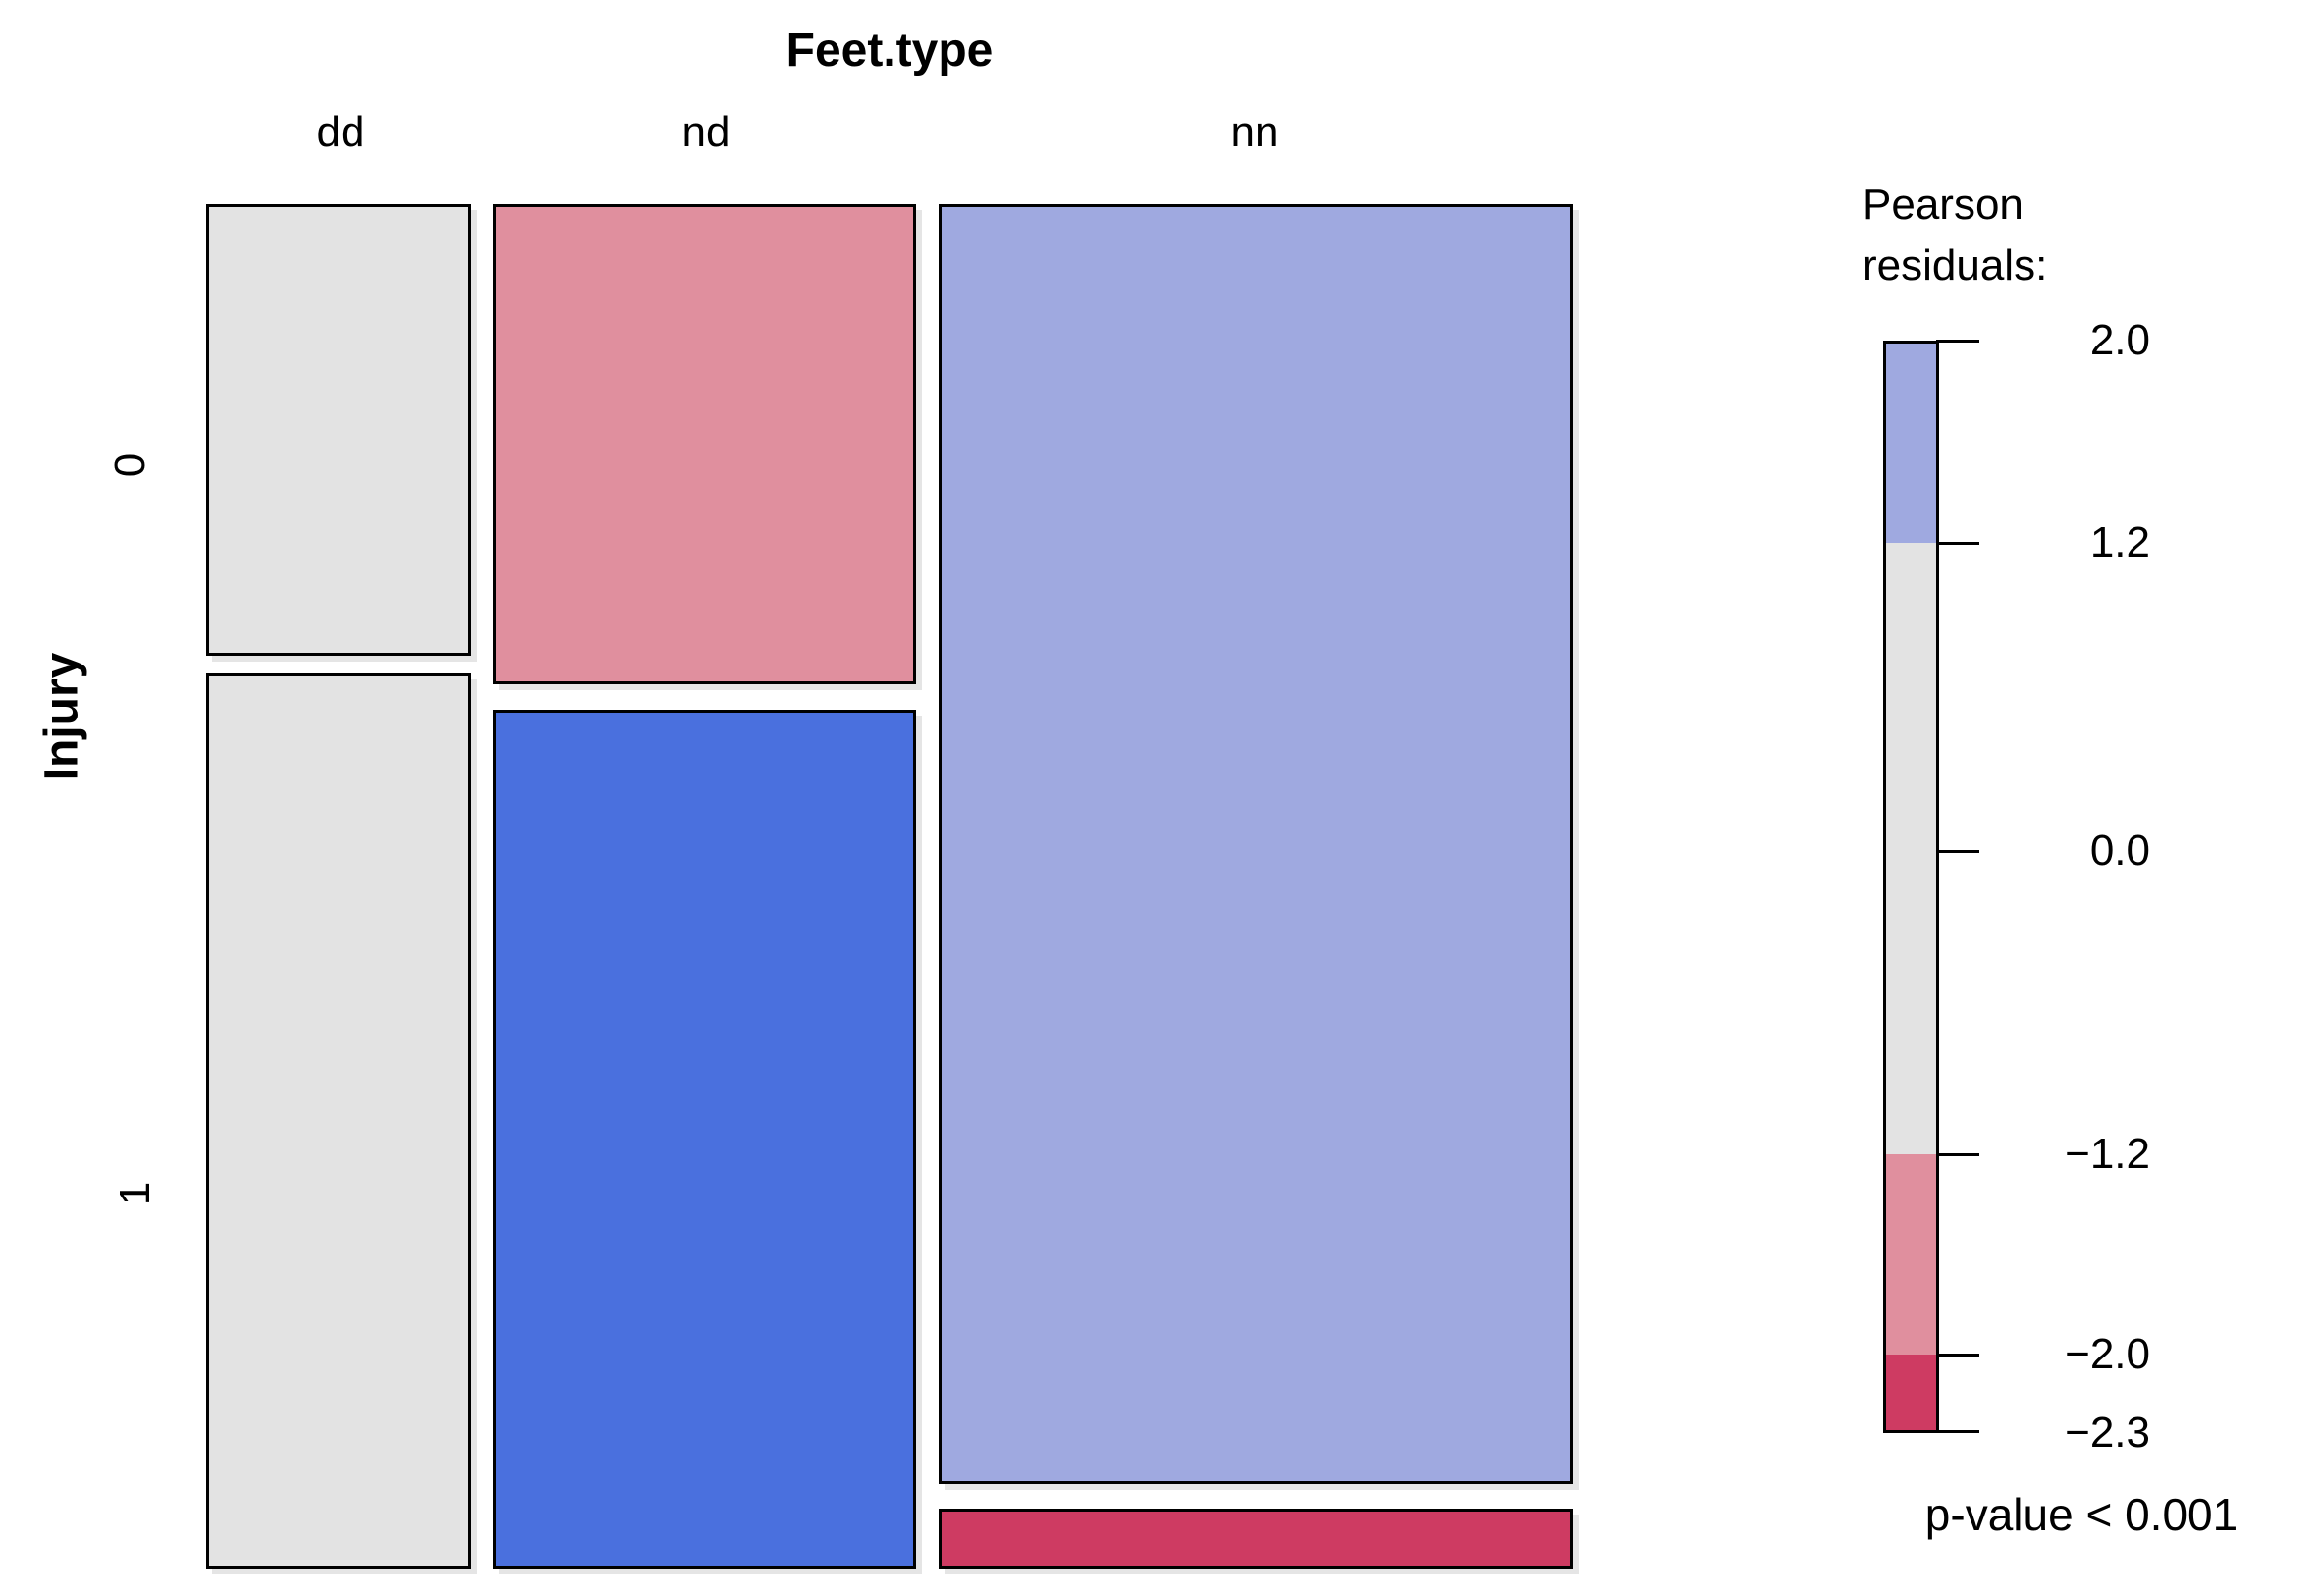 This screenshot has height=1596, width=2322. What do you see at coordinates (1911, 443) in the screenshot?
I see `legend-segment-light-blue` at bounding box center [1911, 443].